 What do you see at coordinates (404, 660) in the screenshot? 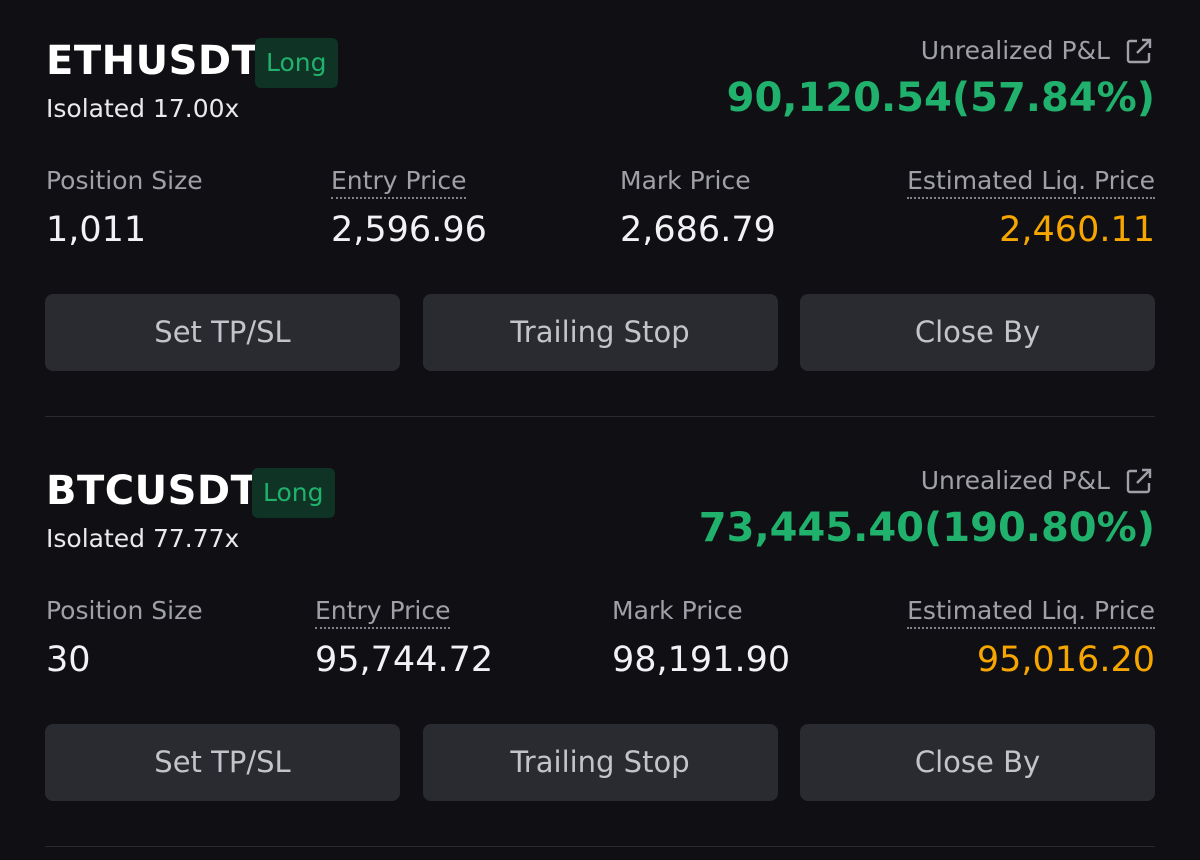
I see `field-value: 95,744.72` at bounding box center [404, 660].